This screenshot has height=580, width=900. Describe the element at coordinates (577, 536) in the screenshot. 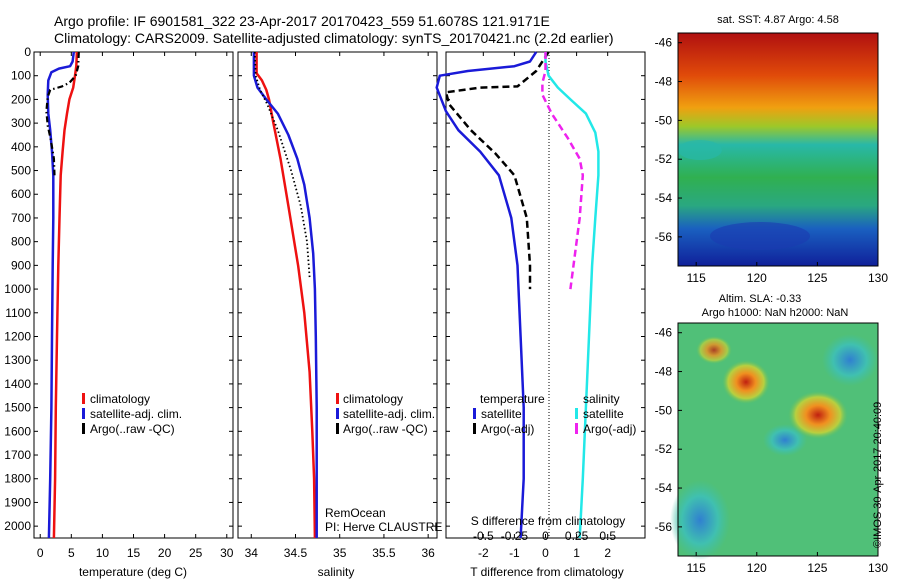

I see `s-tick-label: 0.25` at that location.